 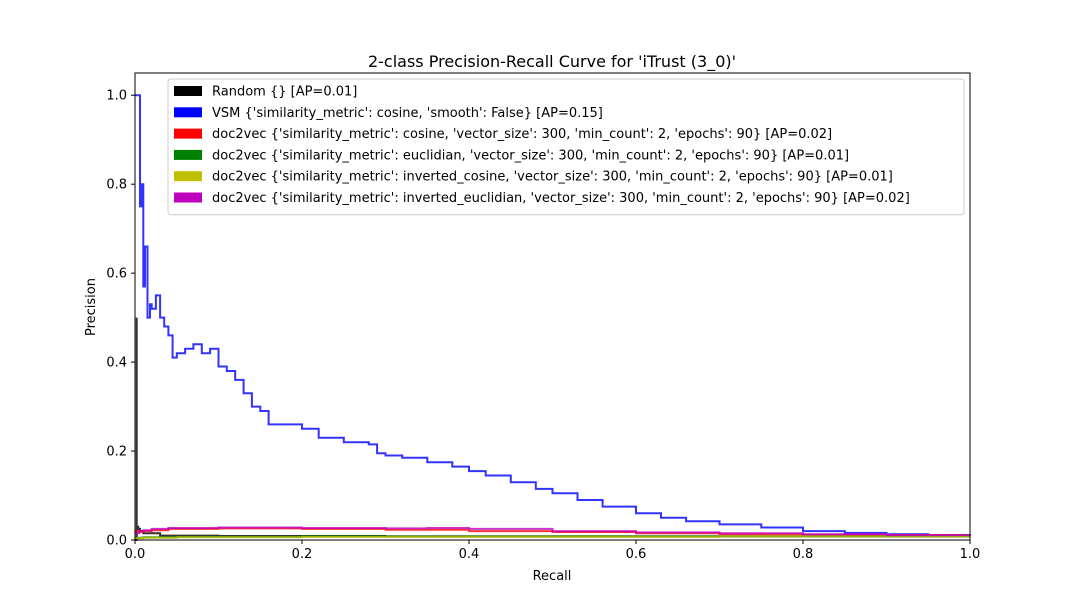 What do you see at coordinates (803, 554) in the screenshot?
I see `x-tick-label: 0.8` at bounding box center [803, 554].